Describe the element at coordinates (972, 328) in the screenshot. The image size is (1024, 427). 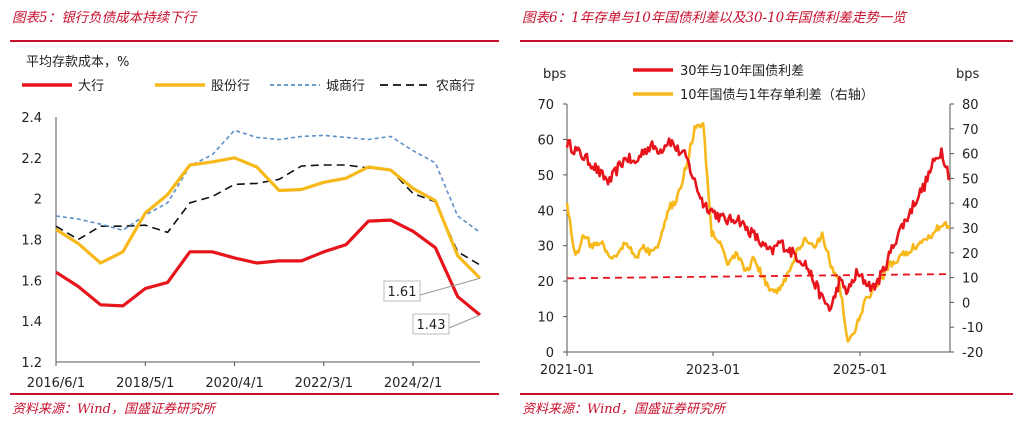
I see `right-right-tick-label: -10` at that location.